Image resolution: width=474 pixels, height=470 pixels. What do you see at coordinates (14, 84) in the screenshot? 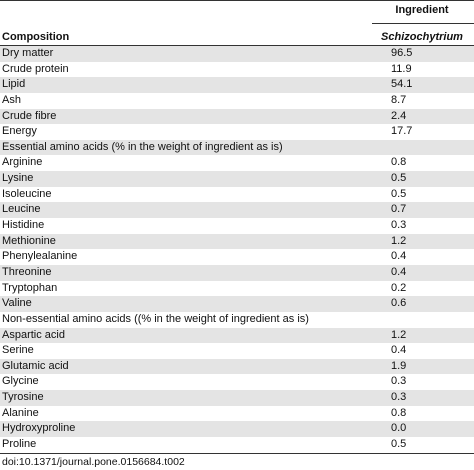
I see `row-label: Lipid` at bounding box center [14, 84].